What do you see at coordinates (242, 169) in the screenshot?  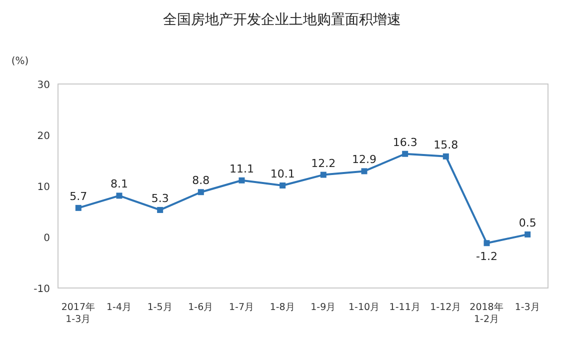 I see `data-label: 11.1` at bounding box center [242, 169].